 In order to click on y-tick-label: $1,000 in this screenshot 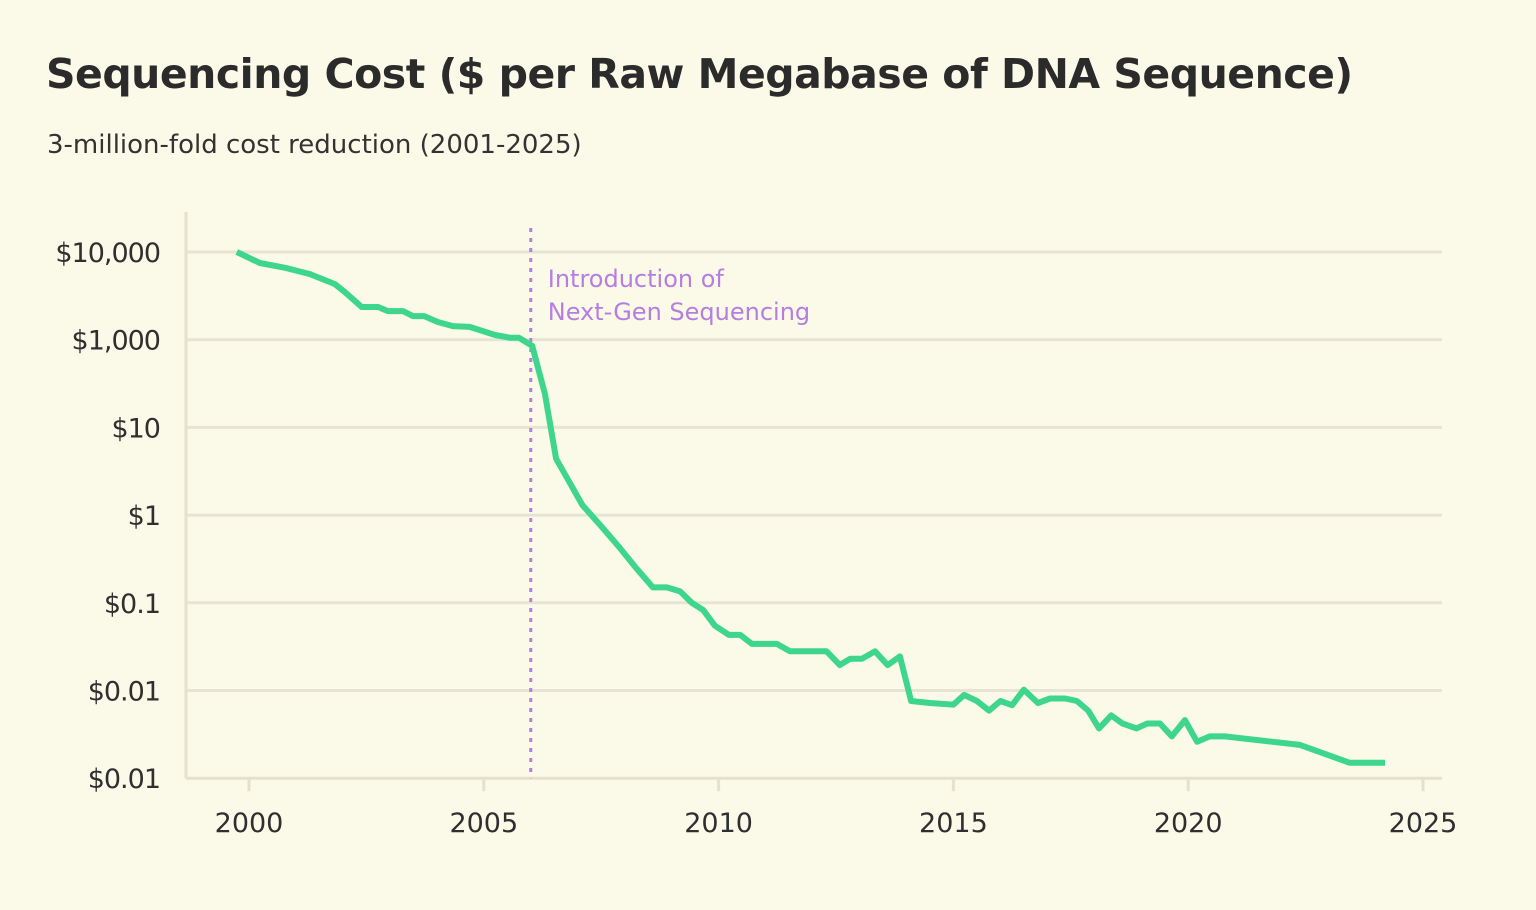, I will do `click(116, 341)`.